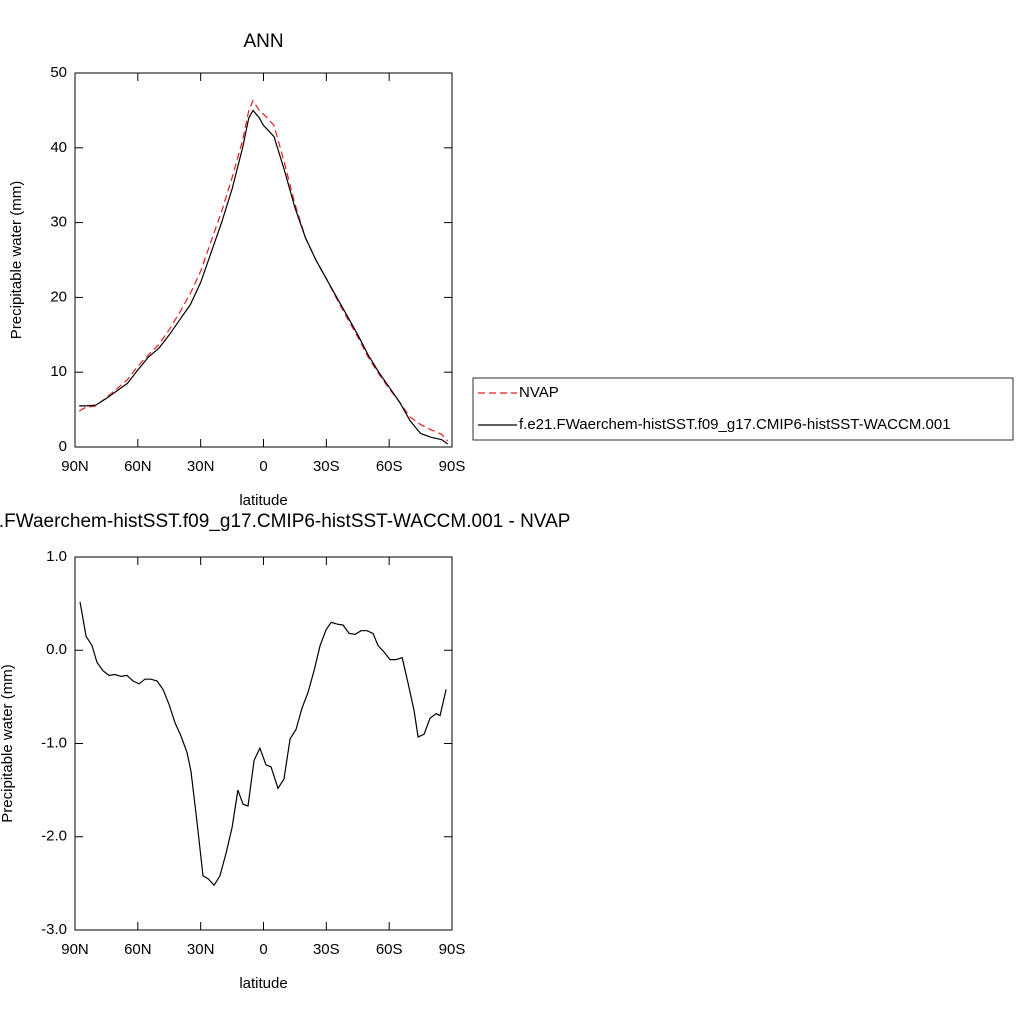 Image resolution: width=1024 pixels, height=1024 pixels. What do you see at coordinates (263, 41) in the screenshot?
I see `chart-title: ANN` at bounding box center [263, 41].